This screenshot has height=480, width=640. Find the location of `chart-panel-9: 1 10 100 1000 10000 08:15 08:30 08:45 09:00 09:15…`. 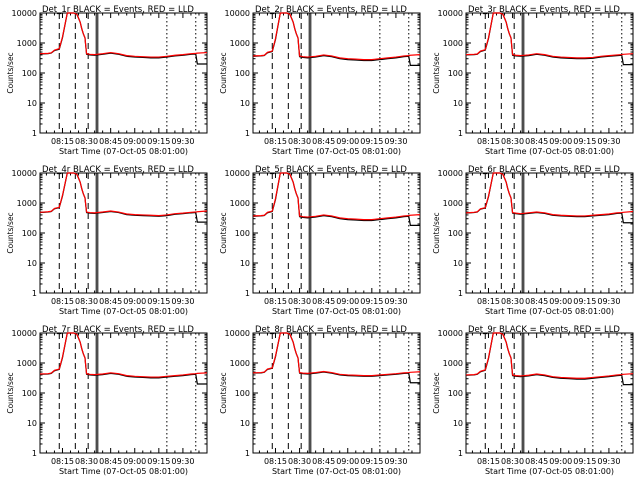

chart-panel-9: 1 10 100 1000 10000 08:15 08:30 08:45 09:00 09:15… is located at coordinates (533, 400).